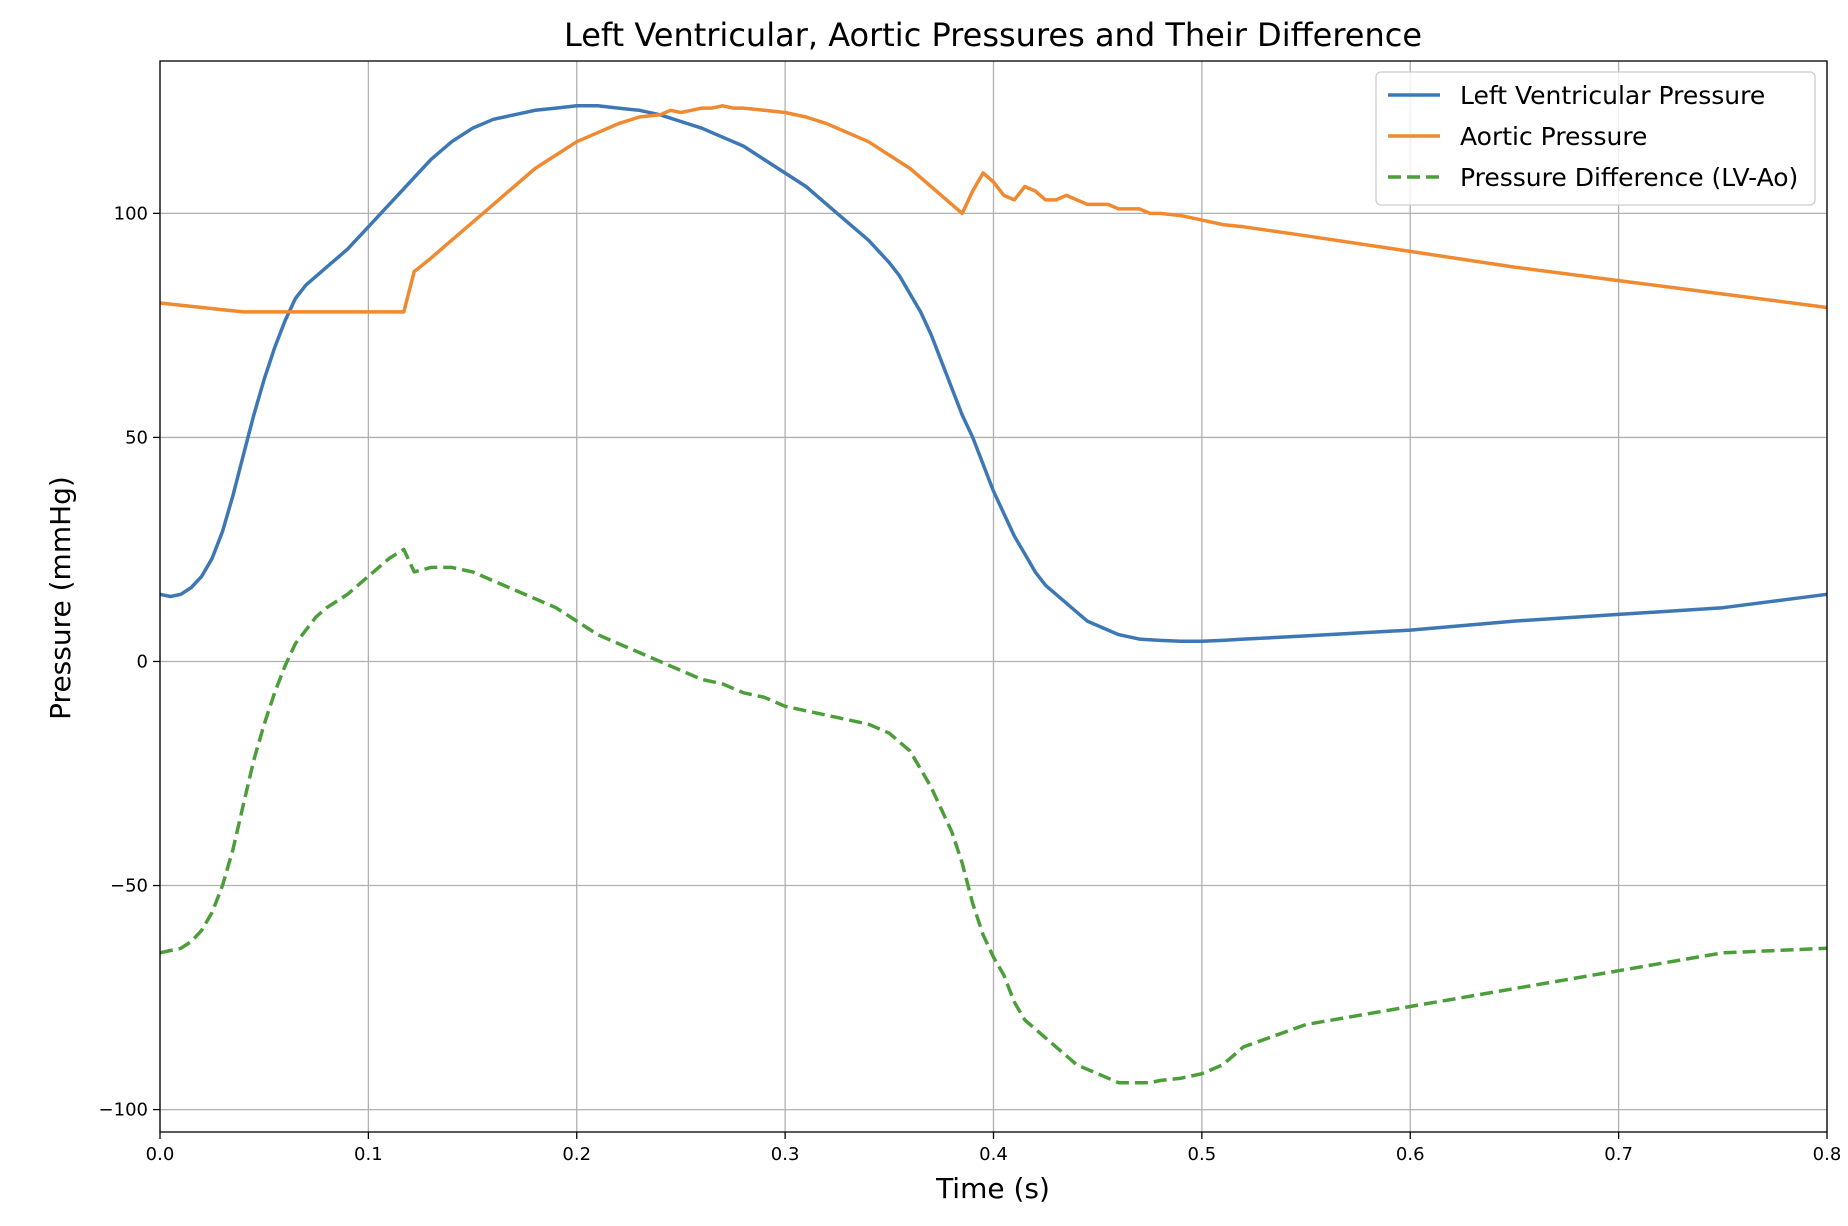 This screenshot has width=1848, height=1226. I want to click on y-tick-label: −50, so click(129, 886).